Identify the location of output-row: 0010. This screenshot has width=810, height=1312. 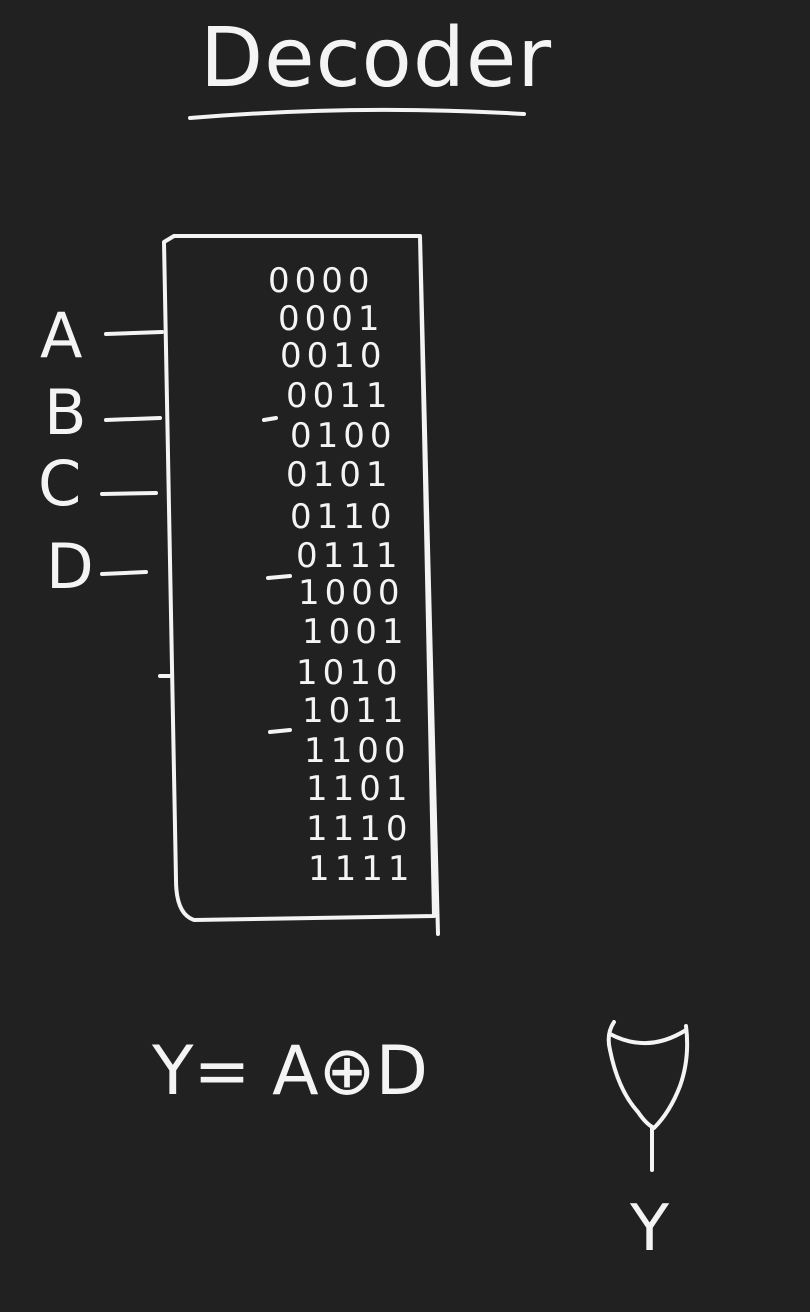
(333, 356).